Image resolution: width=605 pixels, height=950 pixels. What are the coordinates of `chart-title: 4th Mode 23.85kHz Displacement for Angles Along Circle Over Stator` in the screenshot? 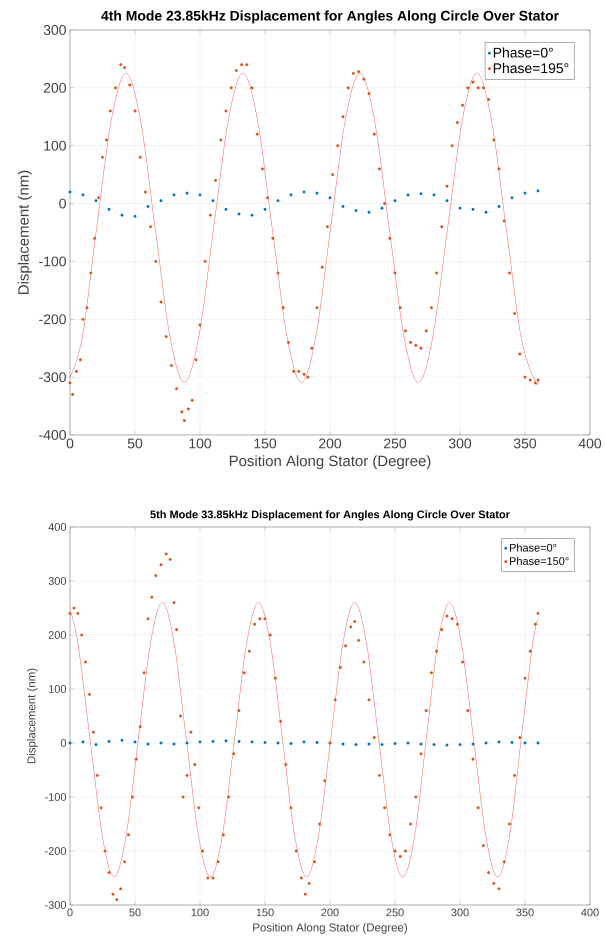 It's located at (330, 17).